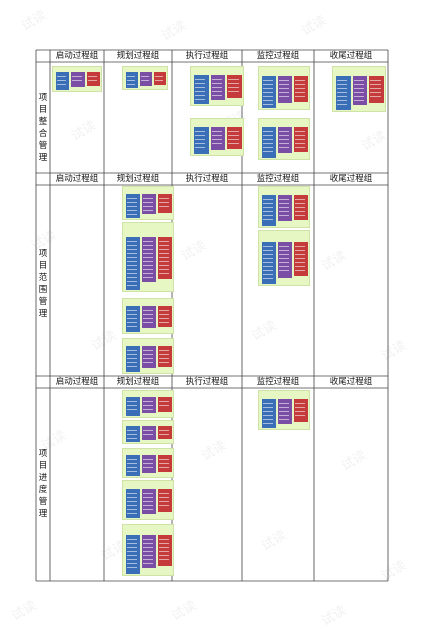 The width and height of the screenshot is (440, 629). What do you see at coordinates (43, 128) in the screenshot?
I see `row-label-integration: 项目整合管理` at bounding box center [43, 128].